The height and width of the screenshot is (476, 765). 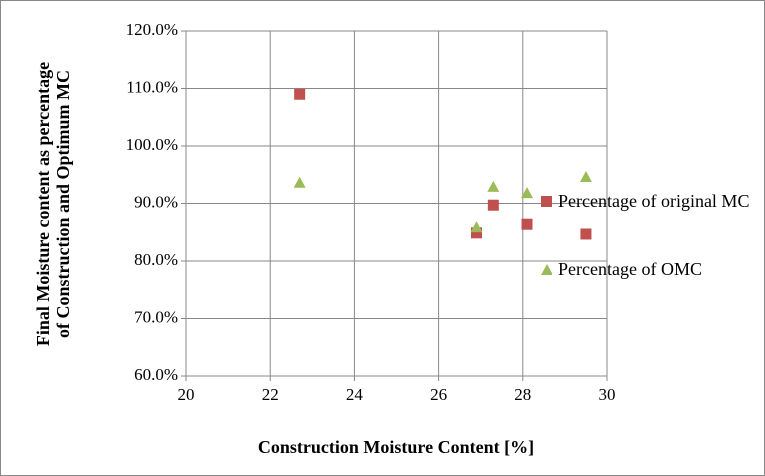 I want to click on y-tick-label: 100.0%, so click(x=152, y=144).